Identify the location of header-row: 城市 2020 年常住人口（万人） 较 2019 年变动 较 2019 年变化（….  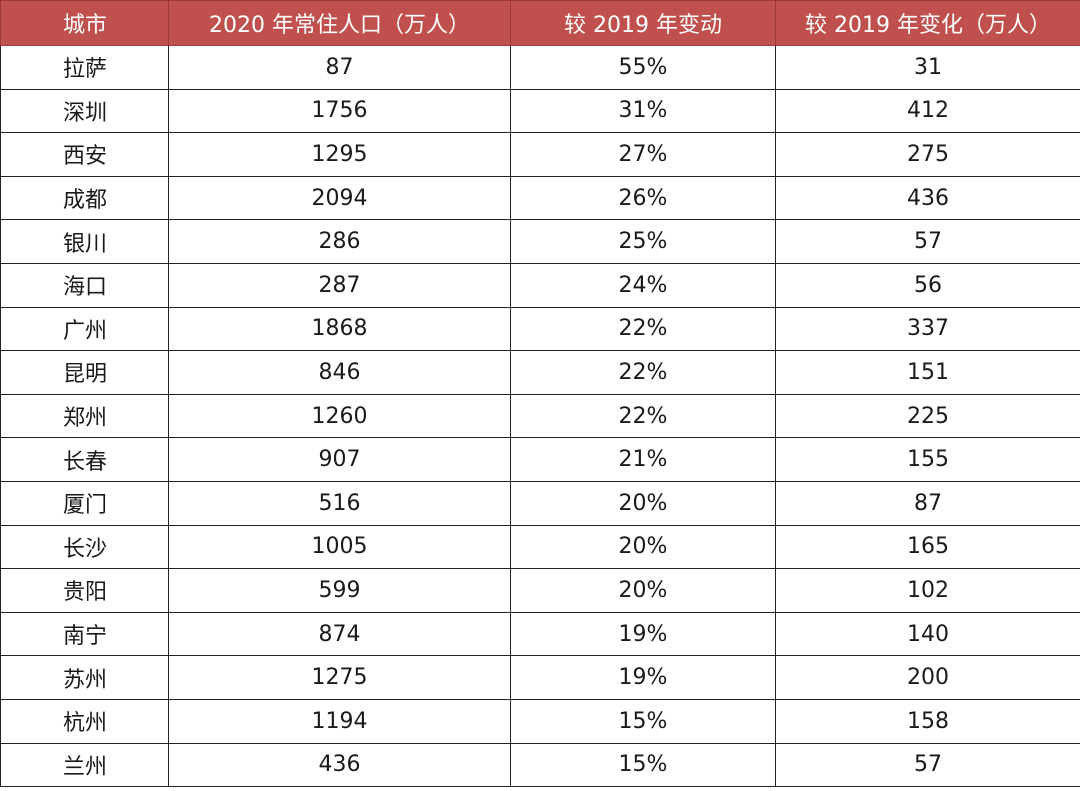
(540, 23).